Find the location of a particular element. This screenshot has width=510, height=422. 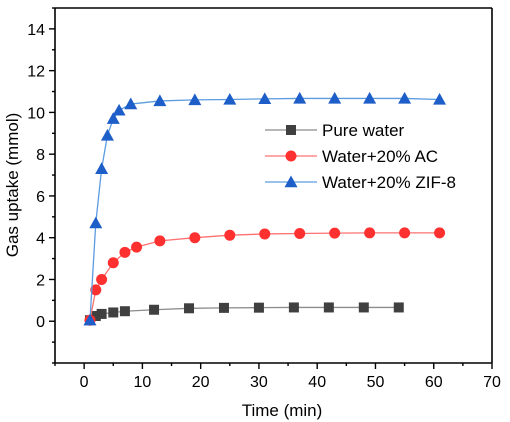

y-tick-label: 4 is located at coordinates (40, 239).